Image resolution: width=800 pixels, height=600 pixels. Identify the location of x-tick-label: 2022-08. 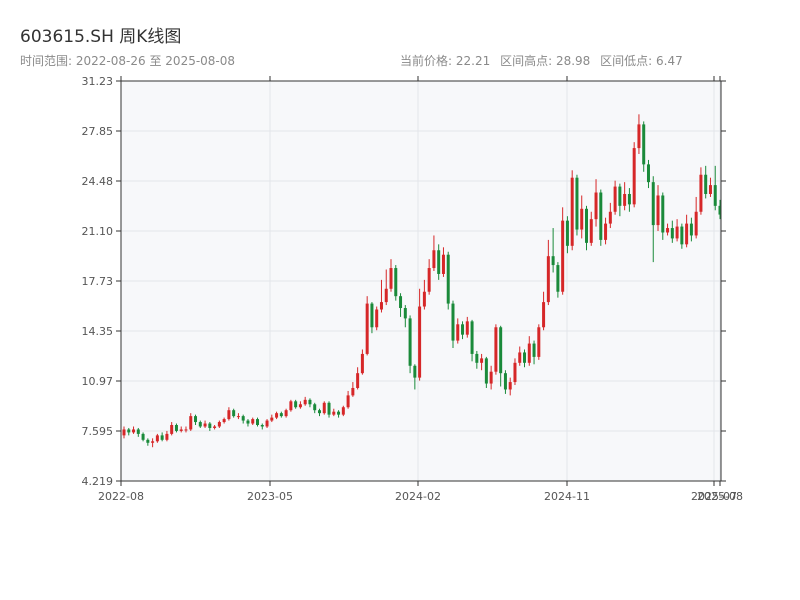
(121, 496).